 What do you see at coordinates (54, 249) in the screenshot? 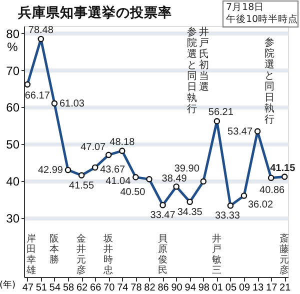
I see `annotation: 阪本勝` at bounding box center [54, 249].